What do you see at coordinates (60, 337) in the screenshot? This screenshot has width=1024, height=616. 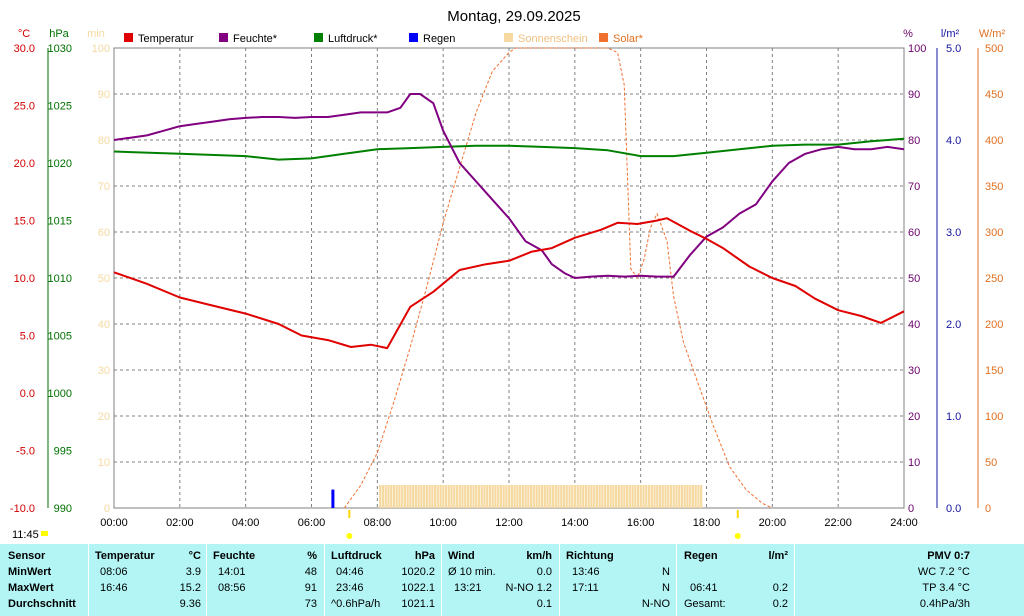 I see `pressure-tick-label: 1005` at bounding box center [60, 337].